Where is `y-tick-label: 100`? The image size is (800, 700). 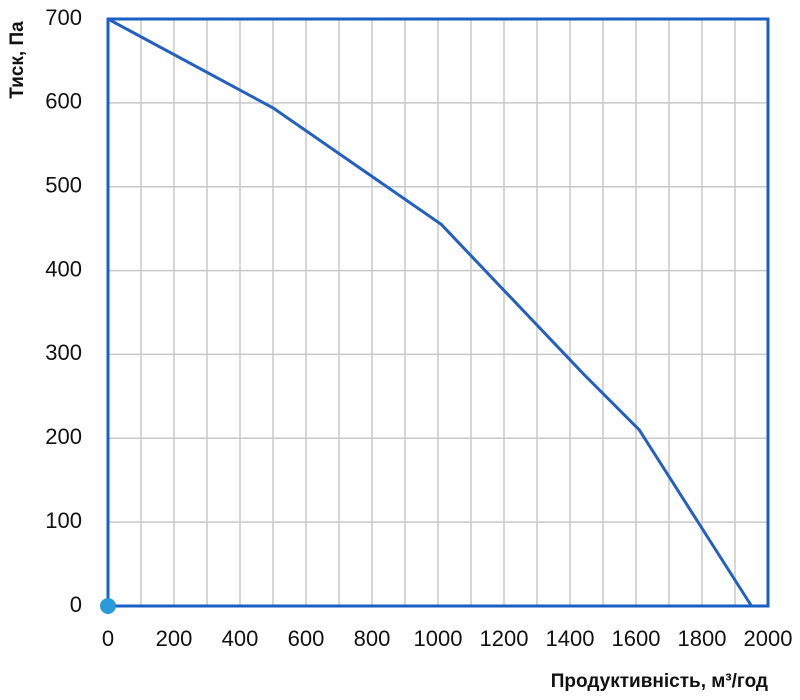 y-tick-label: 100 is located at coordinates (63, 520).